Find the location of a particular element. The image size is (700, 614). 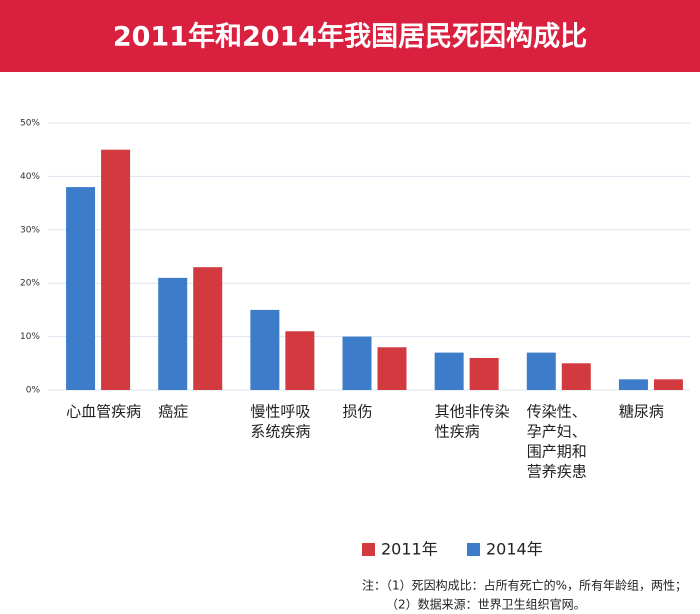

y-tick-label: 0% is located at coordinates (33, 391).